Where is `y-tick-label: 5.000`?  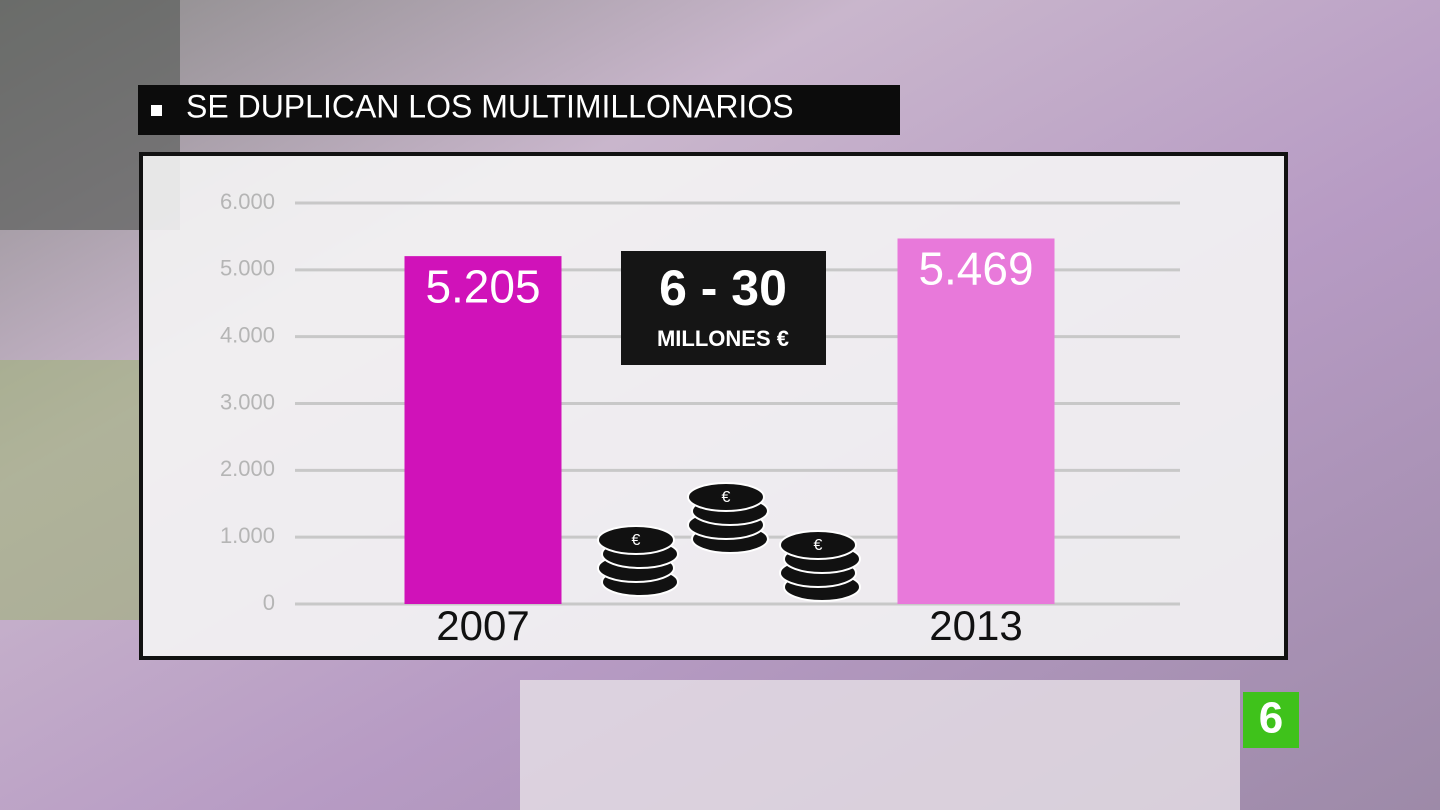 y-tick-label: 5.000 is located at coordinates (247, 268).